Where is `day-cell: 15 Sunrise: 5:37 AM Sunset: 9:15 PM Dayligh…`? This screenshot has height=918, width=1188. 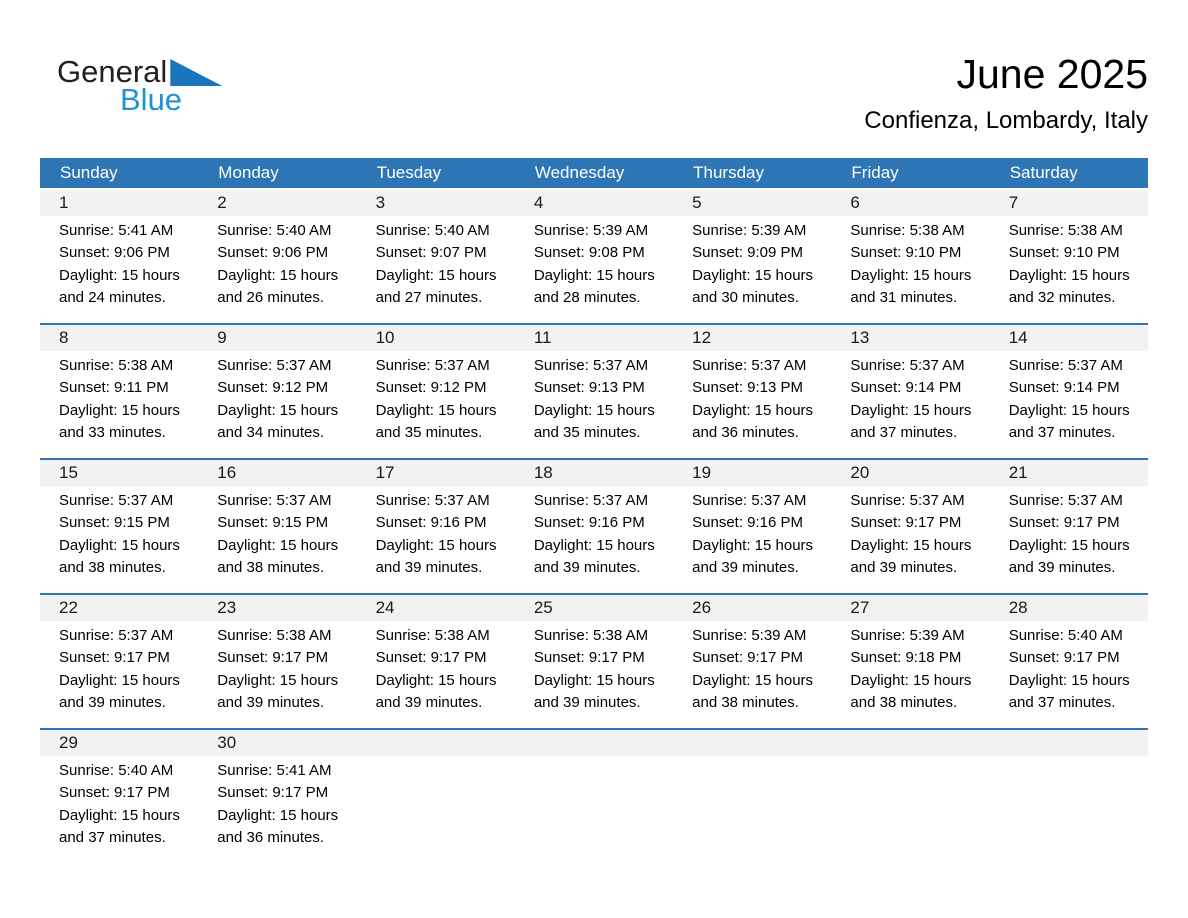 day-cell: 15 Sunrise: 5:37 AM Sunset: 9:15 PM Dayligh… is located at coordinates (119, 526).